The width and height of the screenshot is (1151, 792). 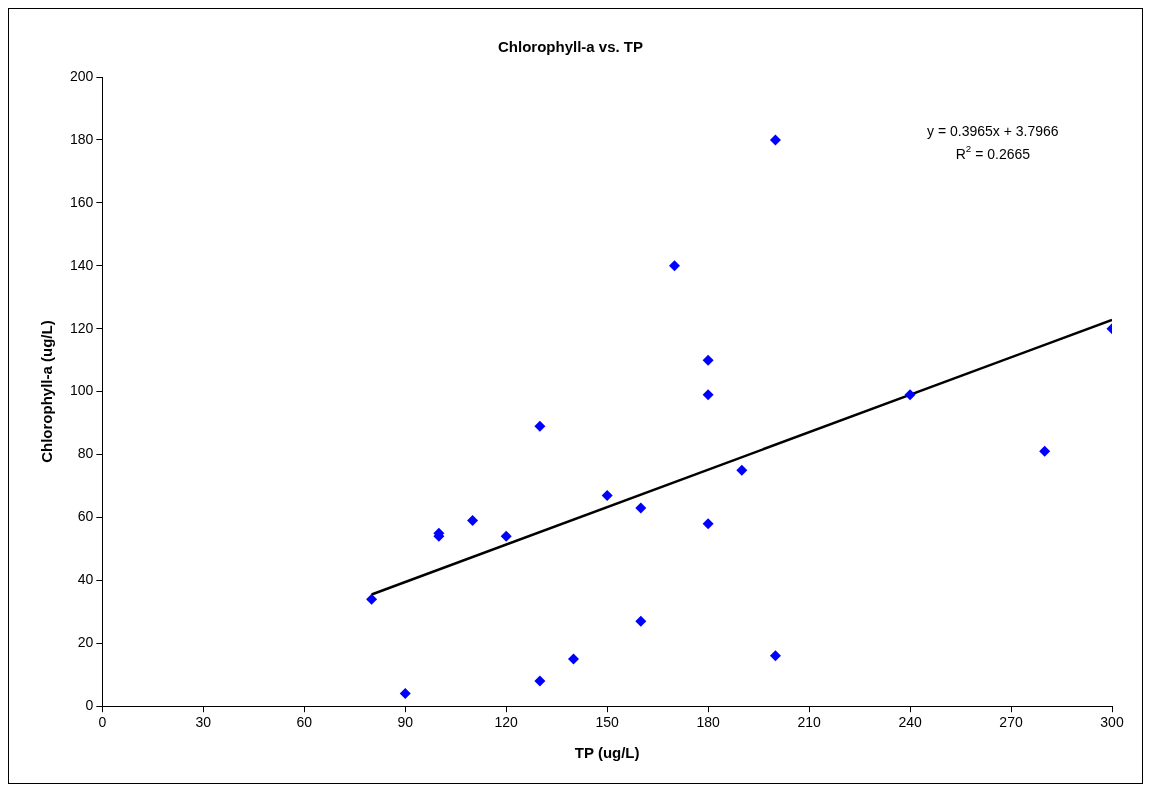 I want to click on y-tick-label: 180, so click(x=82, y=138).